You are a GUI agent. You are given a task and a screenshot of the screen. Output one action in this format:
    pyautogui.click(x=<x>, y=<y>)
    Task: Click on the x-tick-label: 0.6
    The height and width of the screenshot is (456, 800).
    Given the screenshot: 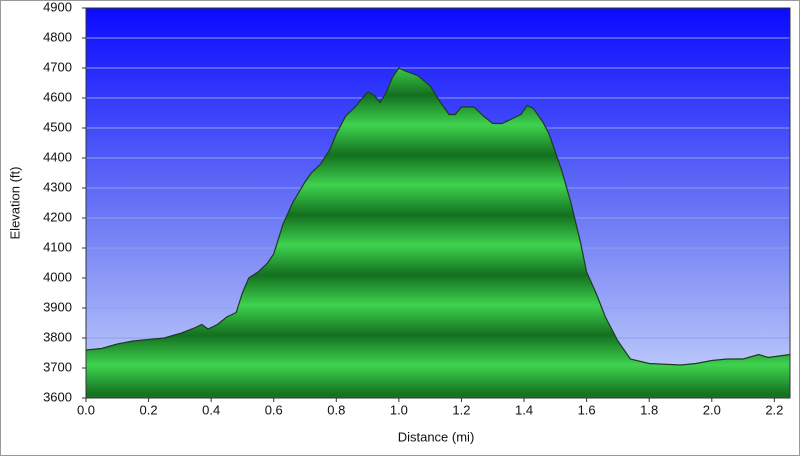 What is the action you would take?
    pyautogui.click(x=274, y=409)
    